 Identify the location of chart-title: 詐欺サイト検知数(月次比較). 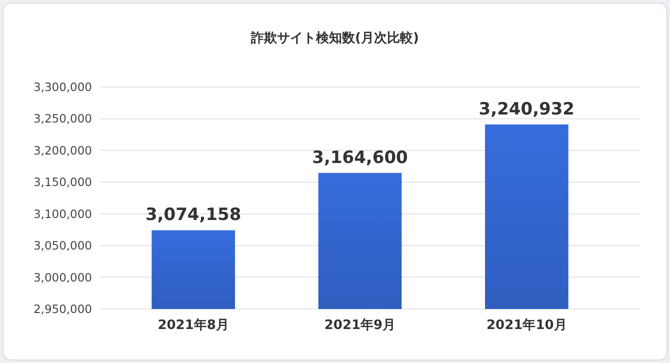
(334, 38).